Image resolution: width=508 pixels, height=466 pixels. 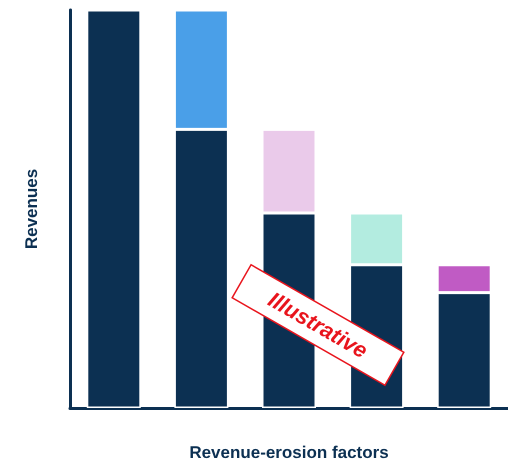 I want to click on x-axis-title: Revenue-erosion factors, so click(x=289, y=452).